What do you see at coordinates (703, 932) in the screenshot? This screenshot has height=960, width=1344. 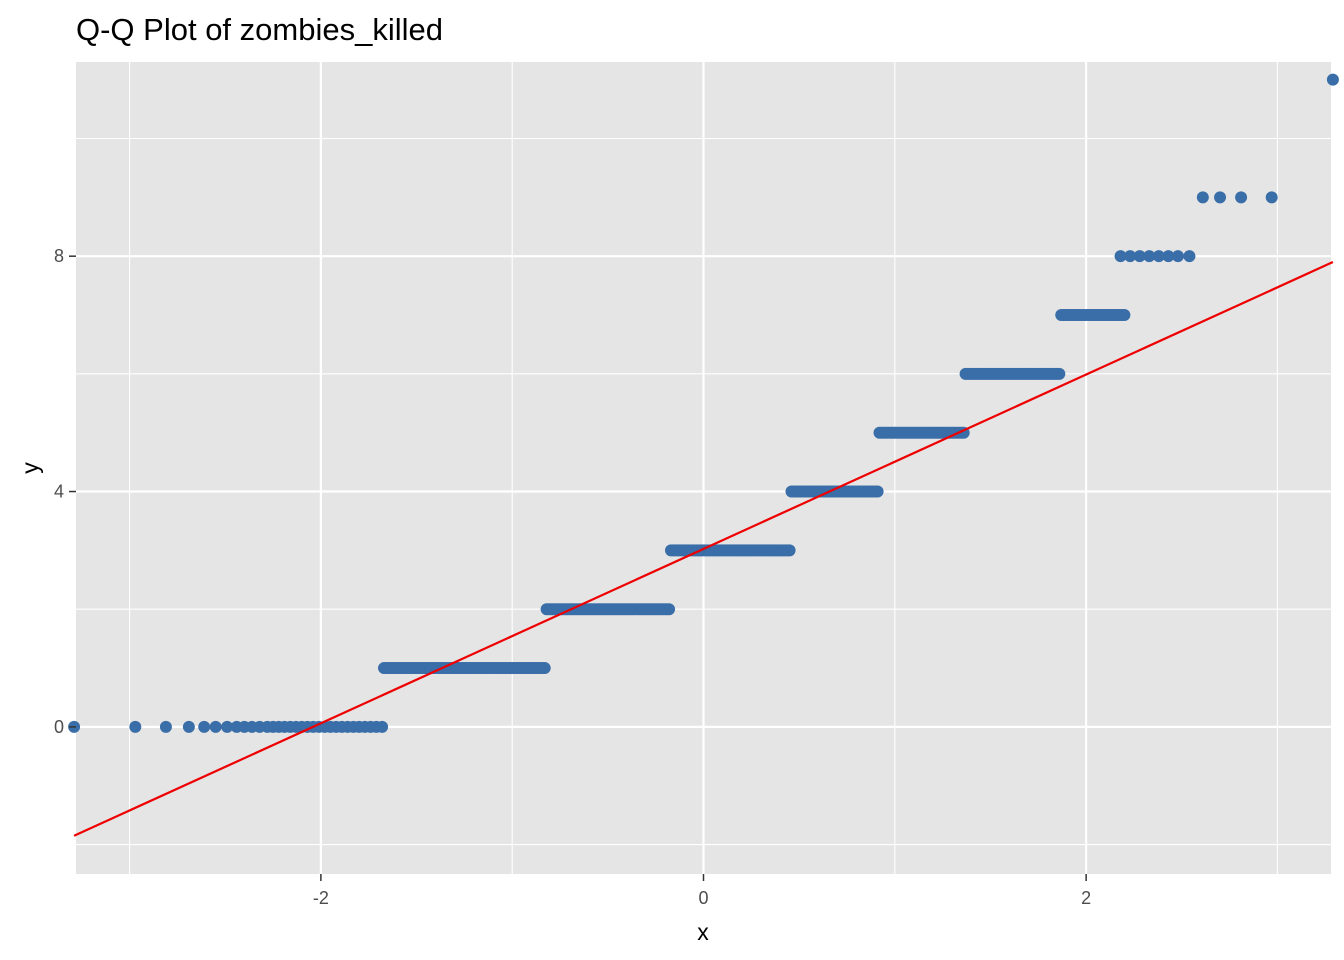 I see `x-axis-title: x` at bounding box center [703, 932].